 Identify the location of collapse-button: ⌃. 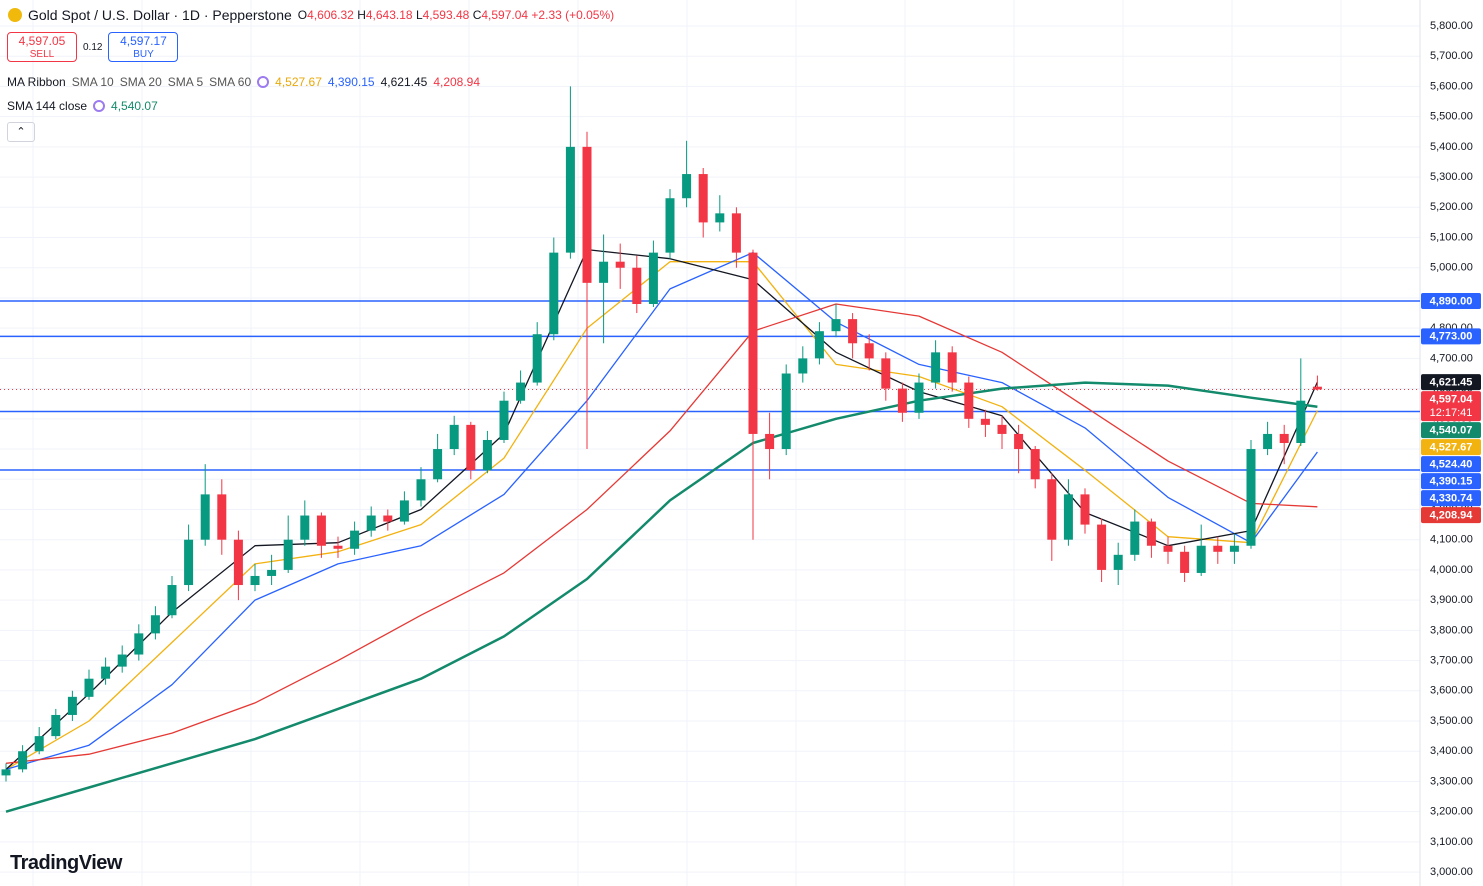
(21, 132).